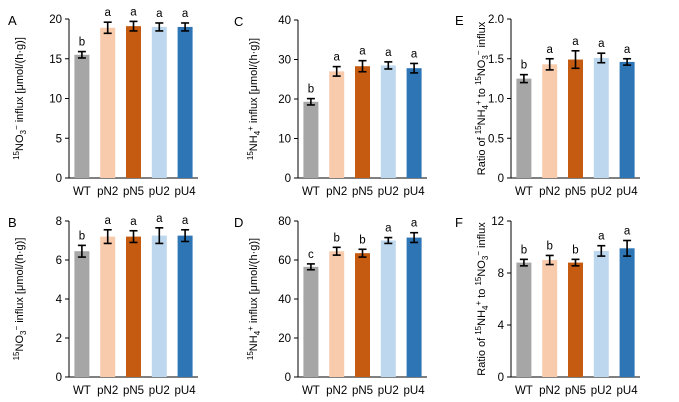 The image size is (679, 402). I want to click on x-tick-label-B-pU2: pU2, so click(159, 391).